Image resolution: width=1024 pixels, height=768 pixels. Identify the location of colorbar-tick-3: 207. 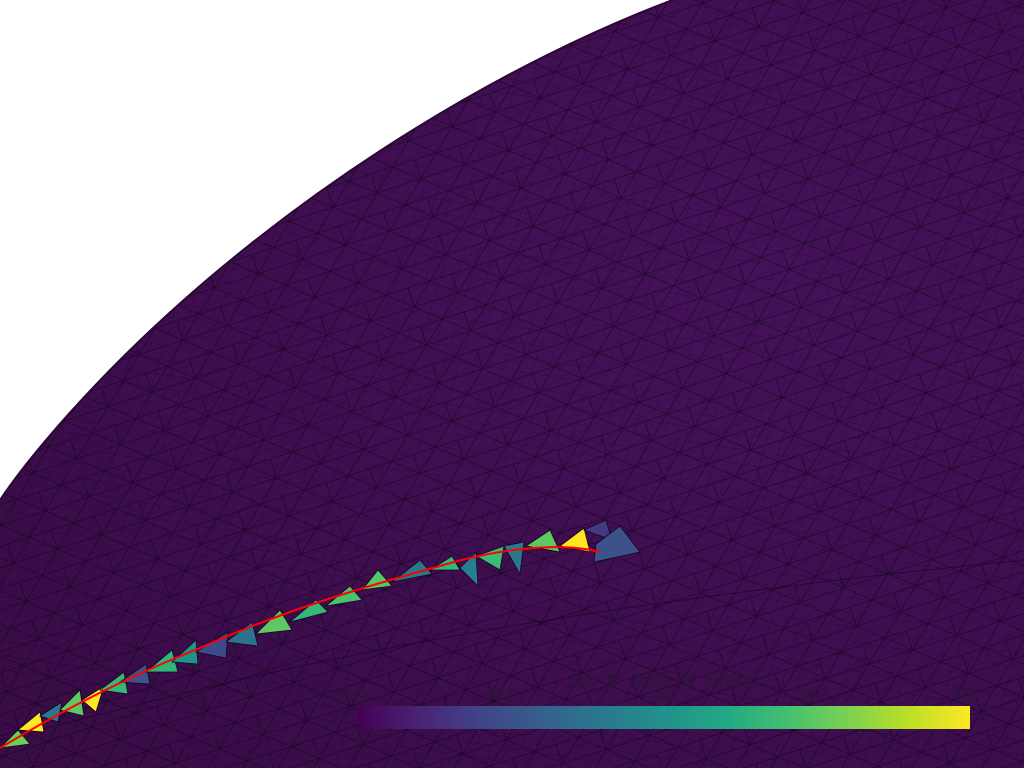
(808, 694).